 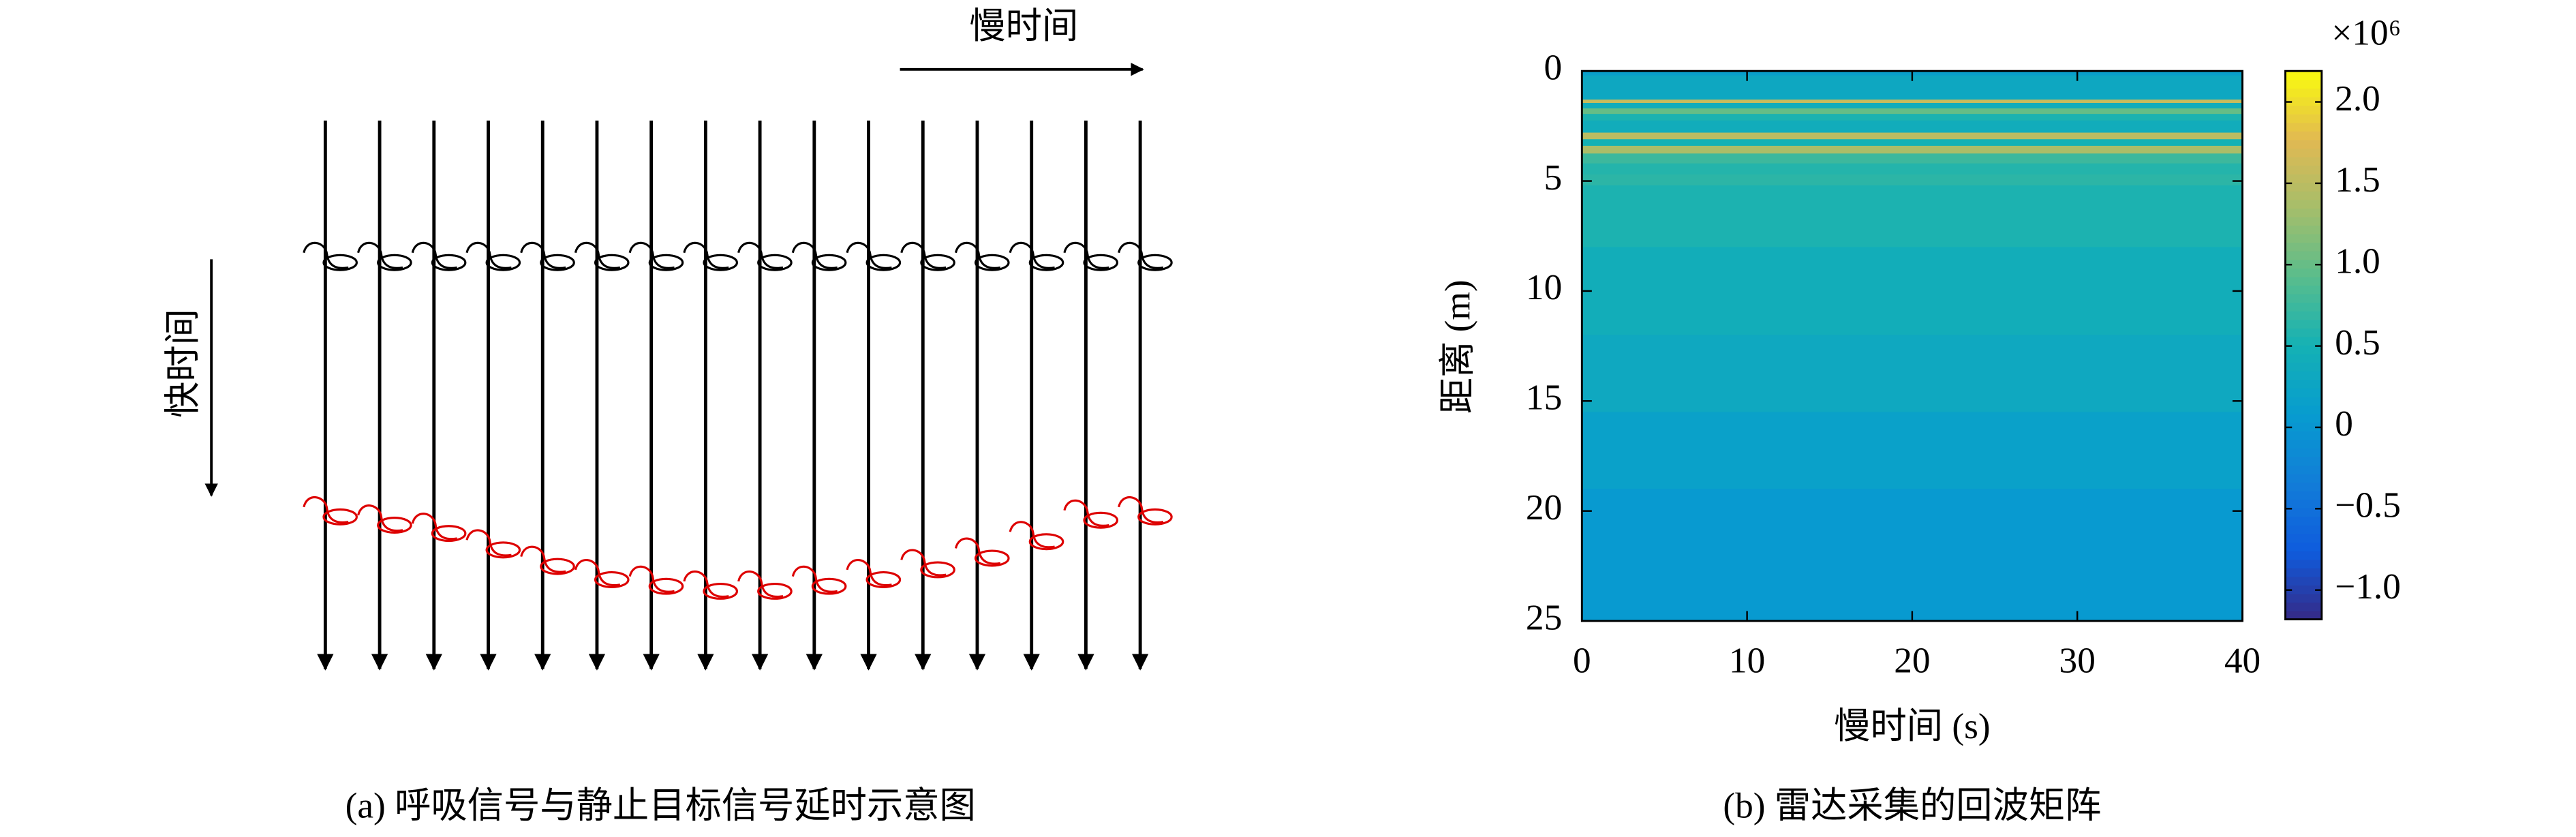 I want to click on colorbar-tick-label: −1.0, so click(x=2368, y=586).